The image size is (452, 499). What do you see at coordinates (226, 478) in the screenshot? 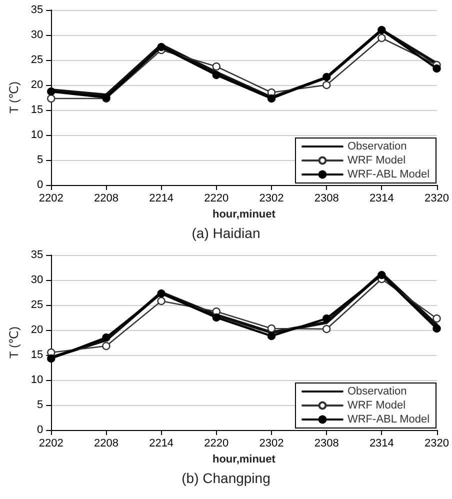
I see `text: (b) Changping` at bounding box center [226, 478].